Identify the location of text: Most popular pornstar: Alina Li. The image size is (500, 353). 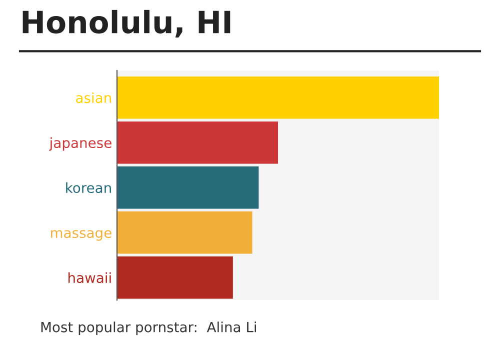
(148, 329).